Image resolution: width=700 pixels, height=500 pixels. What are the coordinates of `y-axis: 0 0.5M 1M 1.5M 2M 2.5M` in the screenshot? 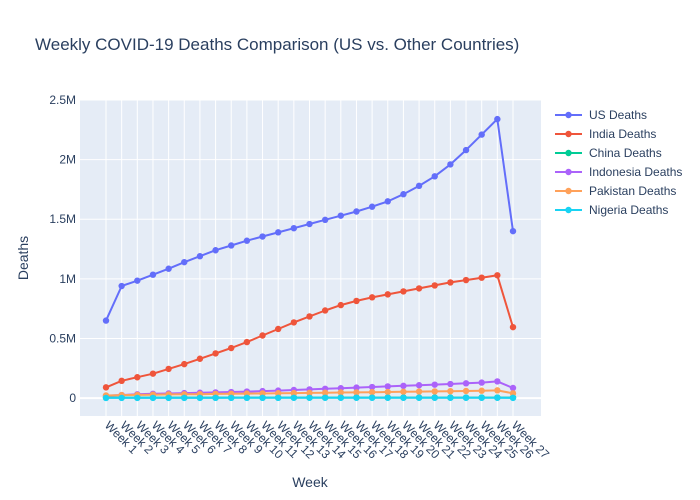 It's located at (62, 249).